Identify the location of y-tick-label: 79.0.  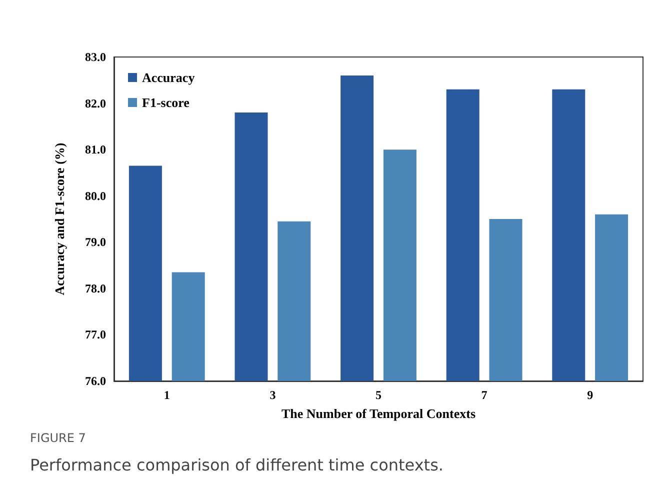
(95, 242).